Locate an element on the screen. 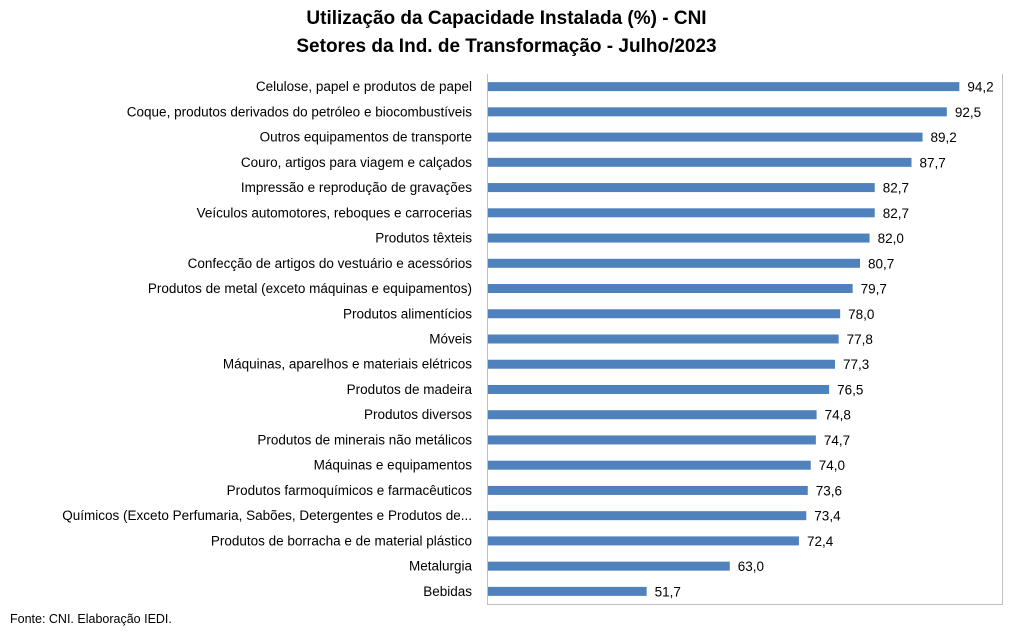 Image resolution: width=1013 pixels, height=632 pixels. source-note: Fonte: CNI. Elaboração IEDI. is located at coordinates (91, 619).